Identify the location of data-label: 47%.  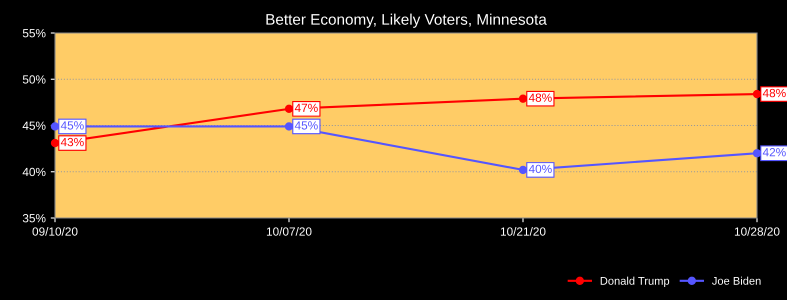
(306, 108).